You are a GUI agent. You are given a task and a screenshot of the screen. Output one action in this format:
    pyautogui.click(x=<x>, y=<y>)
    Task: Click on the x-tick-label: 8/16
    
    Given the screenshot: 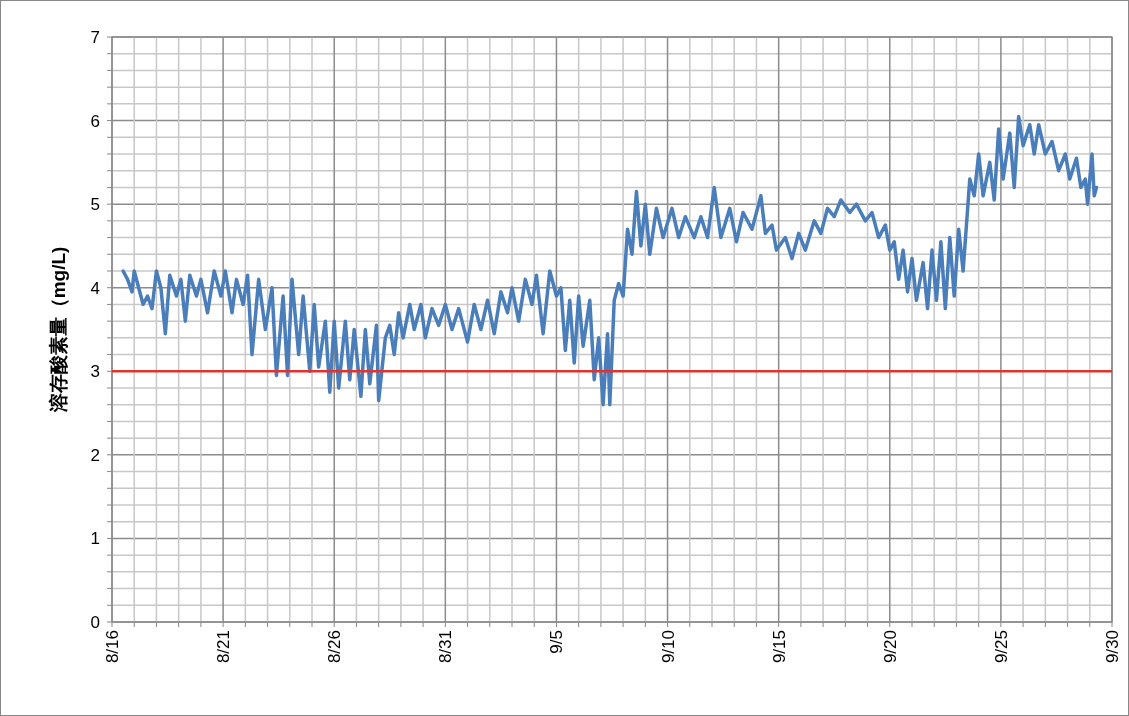 What is the action you would take?
    pyautogui.click(x=112, y=647)
    